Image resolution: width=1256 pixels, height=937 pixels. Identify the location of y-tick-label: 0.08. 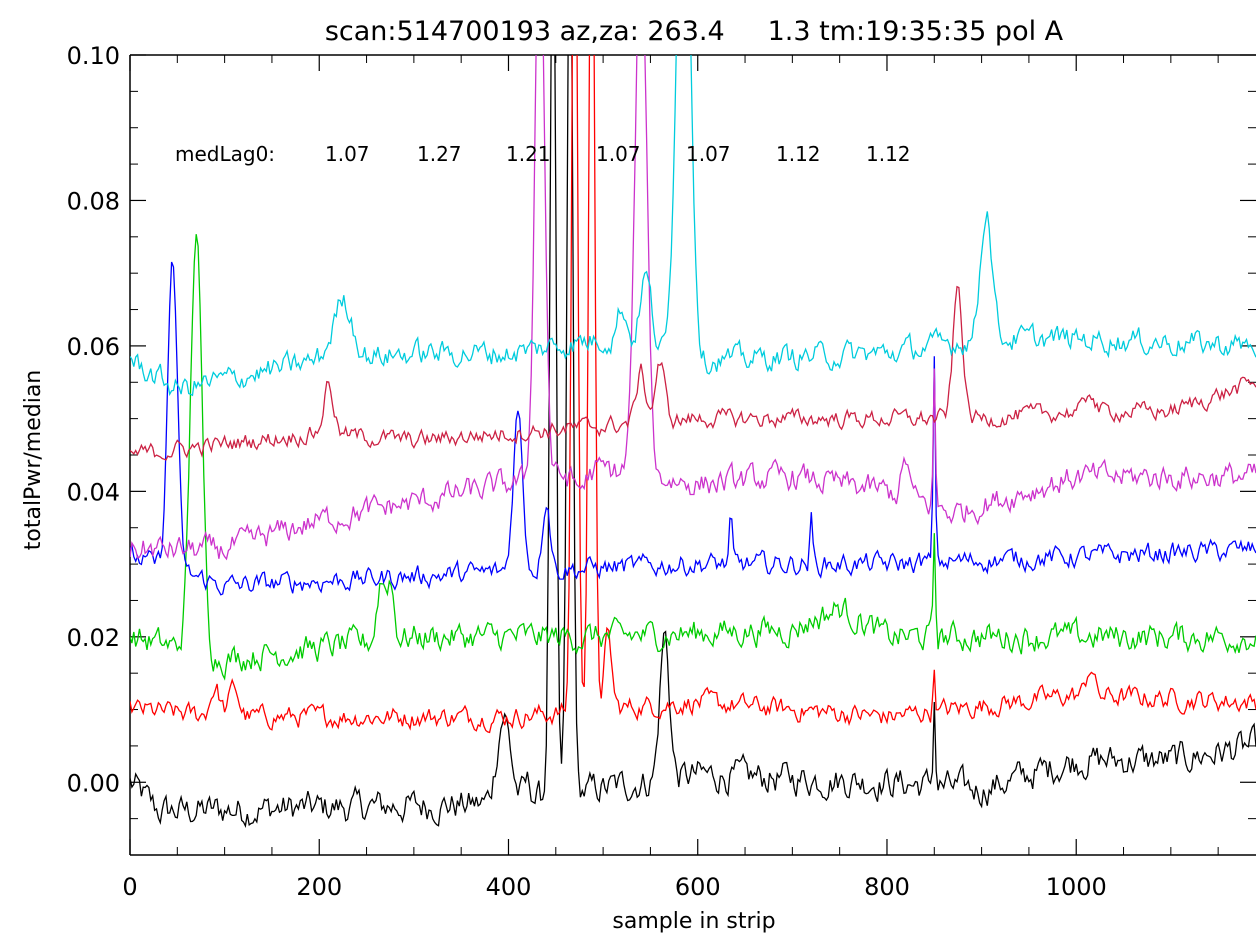
(93, 201).